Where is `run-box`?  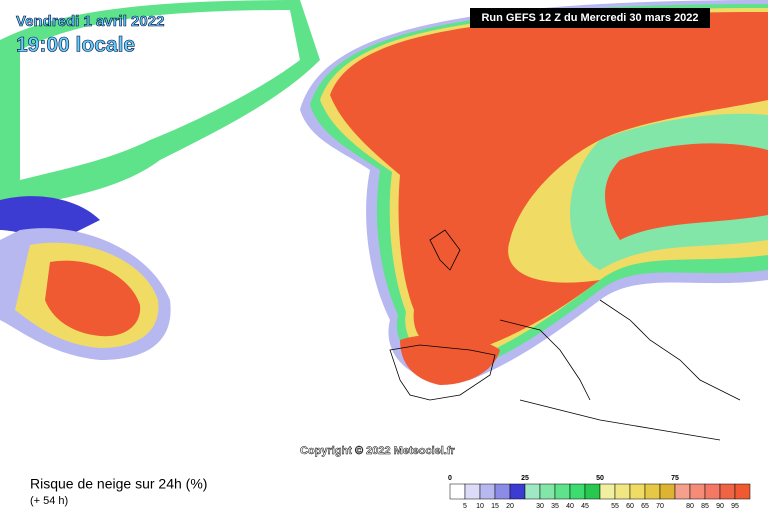
run-box is located at coordinates (590, 18).